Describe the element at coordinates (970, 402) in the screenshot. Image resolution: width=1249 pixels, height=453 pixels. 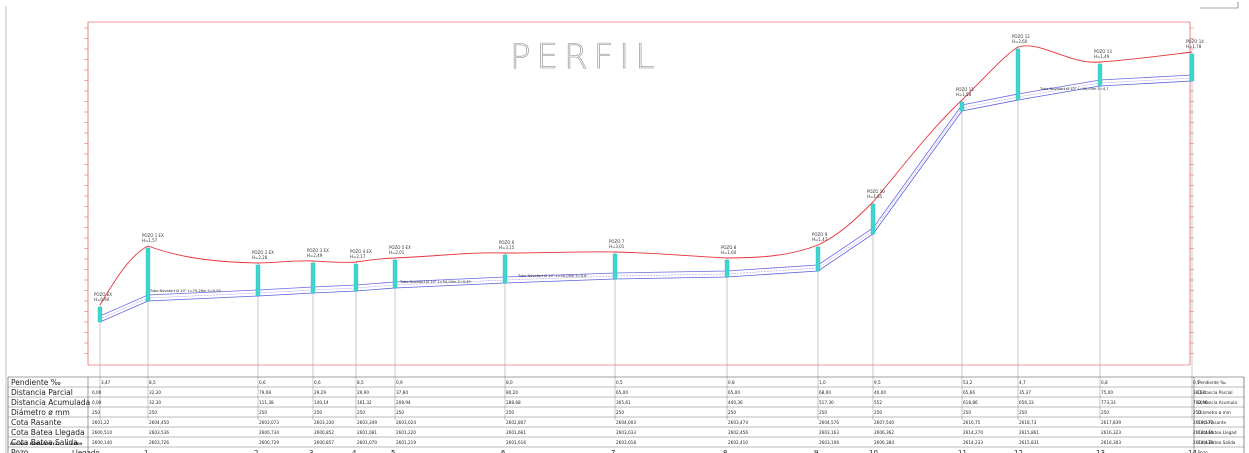
I see `table-cell: 618,86` at that location.